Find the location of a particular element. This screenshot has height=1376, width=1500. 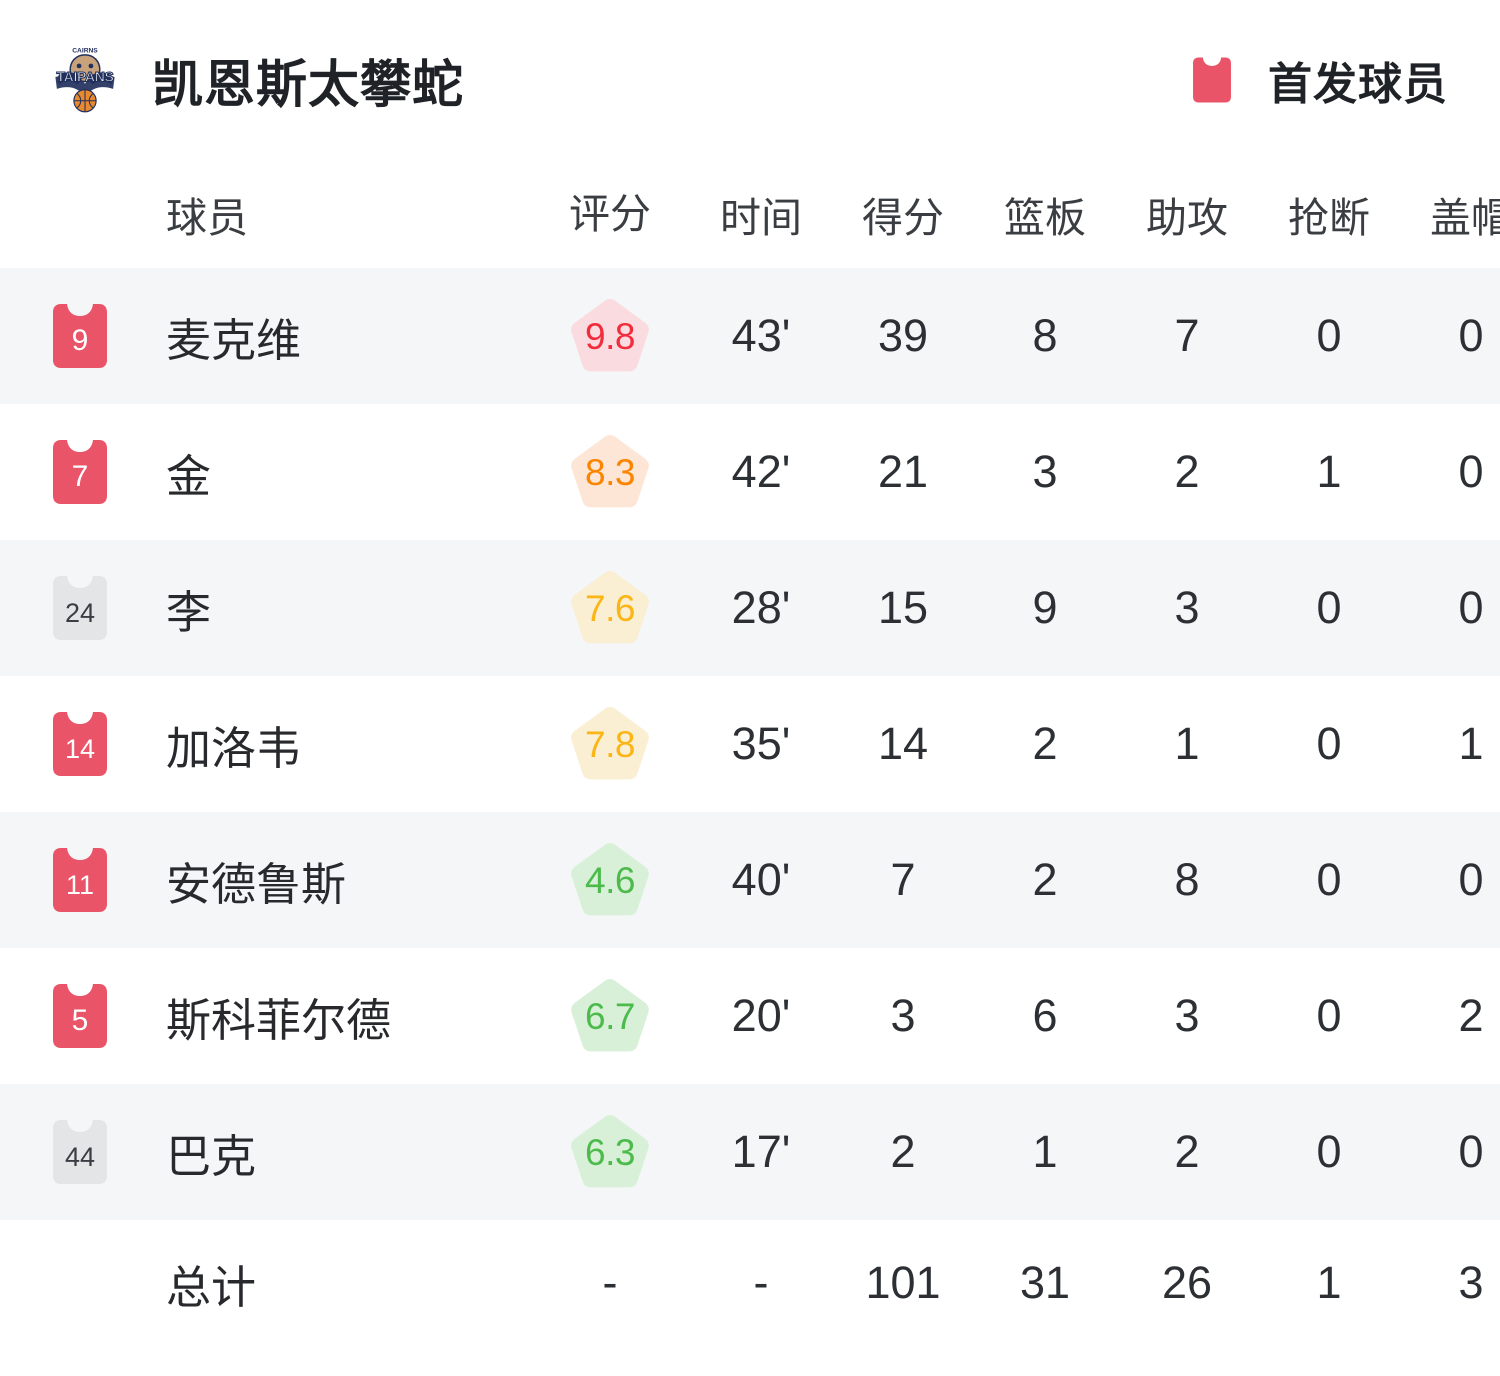

table-row: 14 加洛韦 7.8 35' 14 2 1 0 1 is located at coordinates (750, 744).